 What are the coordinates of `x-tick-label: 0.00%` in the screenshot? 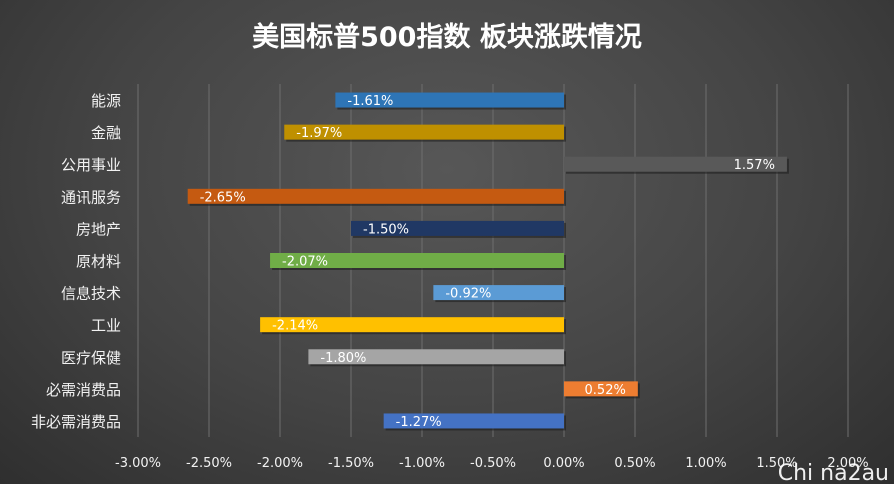 It's located at (563, 463).